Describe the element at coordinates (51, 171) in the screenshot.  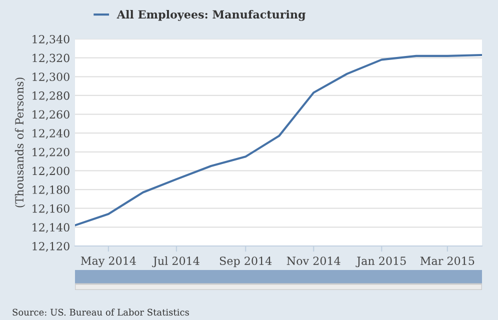
I see `y-tick-label: 12,200` at that location.